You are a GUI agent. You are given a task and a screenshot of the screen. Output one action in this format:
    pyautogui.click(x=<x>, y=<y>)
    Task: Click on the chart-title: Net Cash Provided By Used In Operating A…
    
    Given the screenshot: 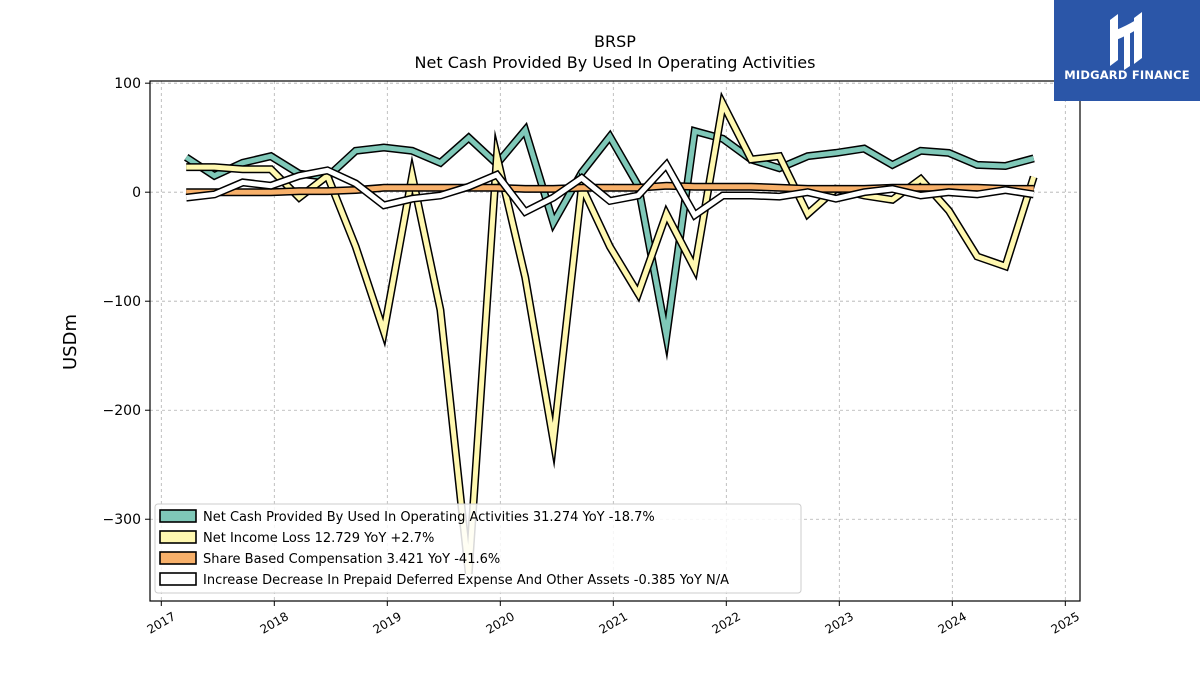 What is the action you would take?
    pyautogui.click(x=615, y=62)
    